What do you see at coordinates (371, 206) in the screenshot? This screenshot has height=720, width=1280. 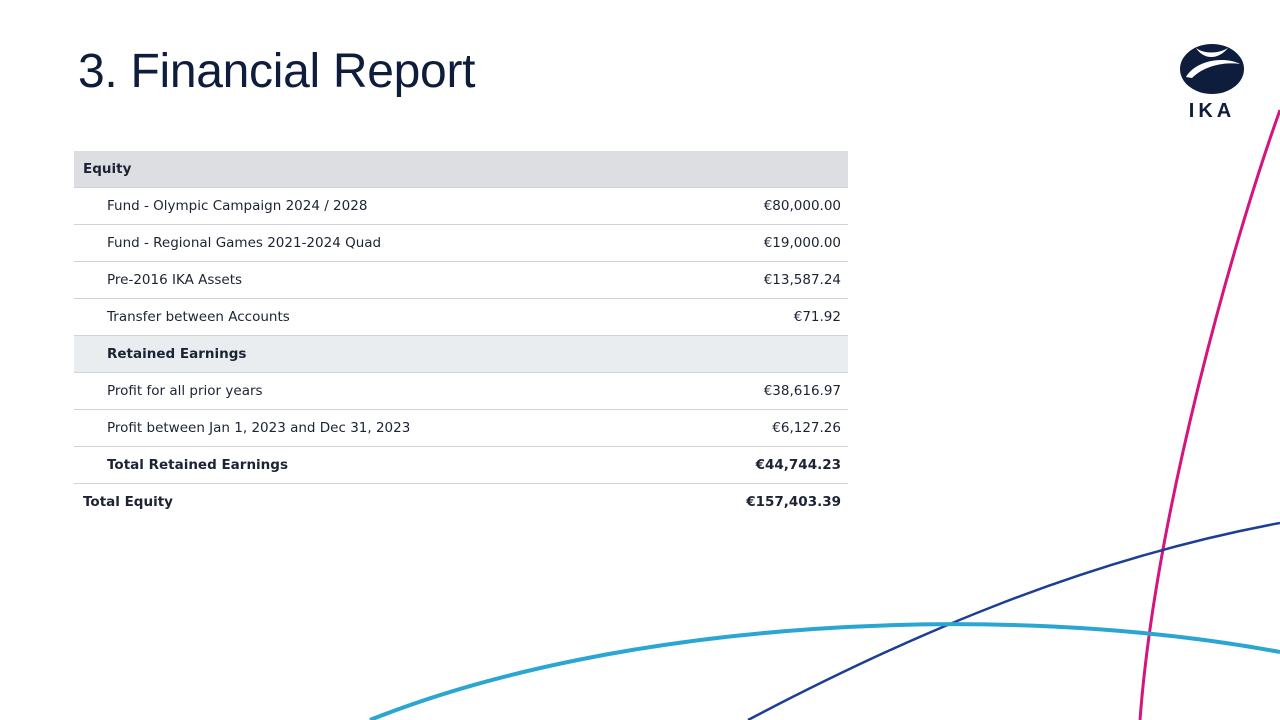 I see `row-label: Fund - Olympic Campaign 2024 / 2028` at bounding box center [371, 206].